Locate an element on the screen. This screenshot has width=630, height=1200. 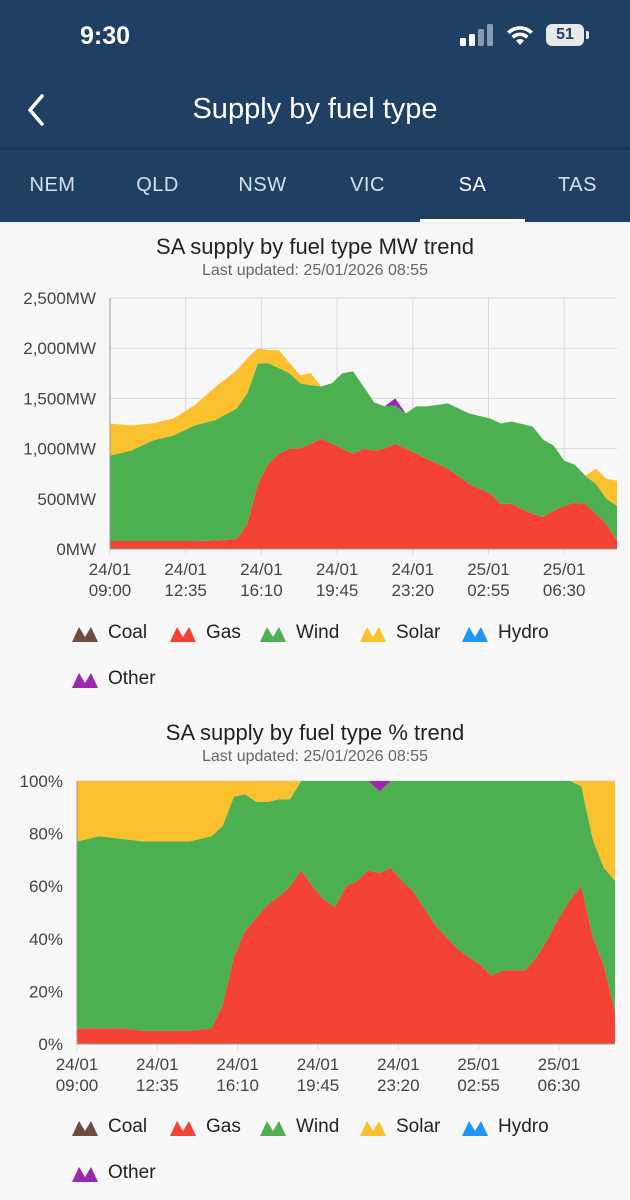
series-area-wind is located at coordinates (363, 452).